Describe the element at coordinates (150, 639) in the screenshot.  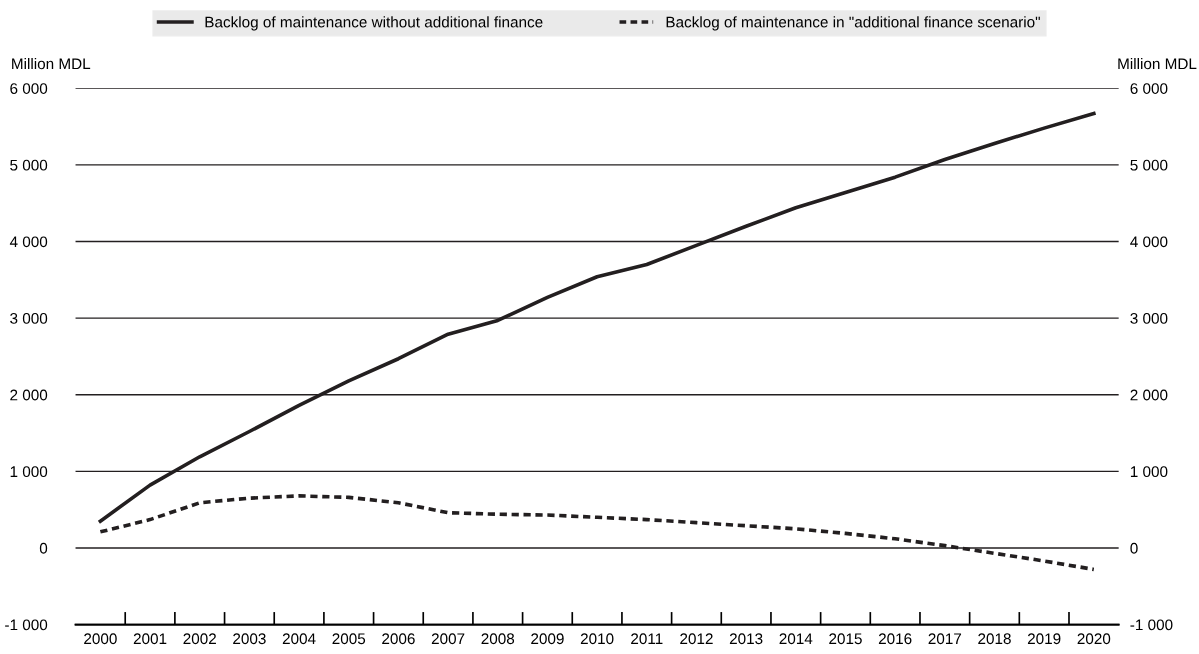
I see `x-tick-label: 2001` at that location.